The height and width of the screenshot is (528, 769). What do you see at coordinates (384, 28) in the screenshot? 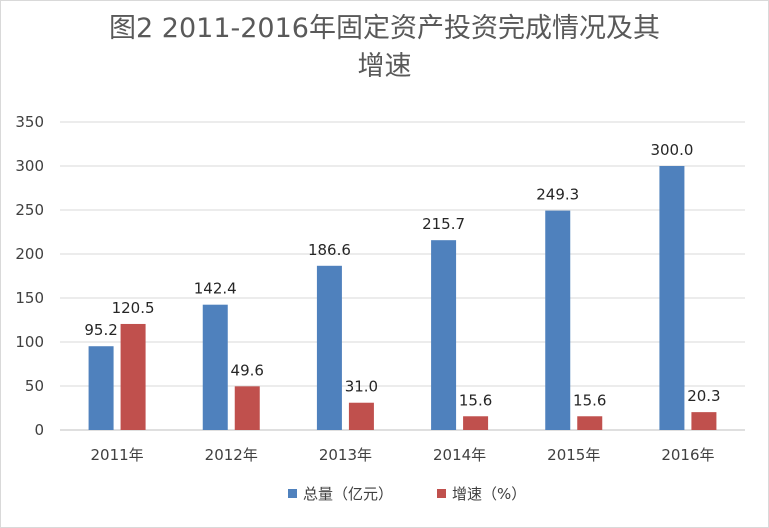
I see `chart-title-line-1: 图2 2011-2016年固定资产投资完成情况及其` at bounding box center [384, 28].